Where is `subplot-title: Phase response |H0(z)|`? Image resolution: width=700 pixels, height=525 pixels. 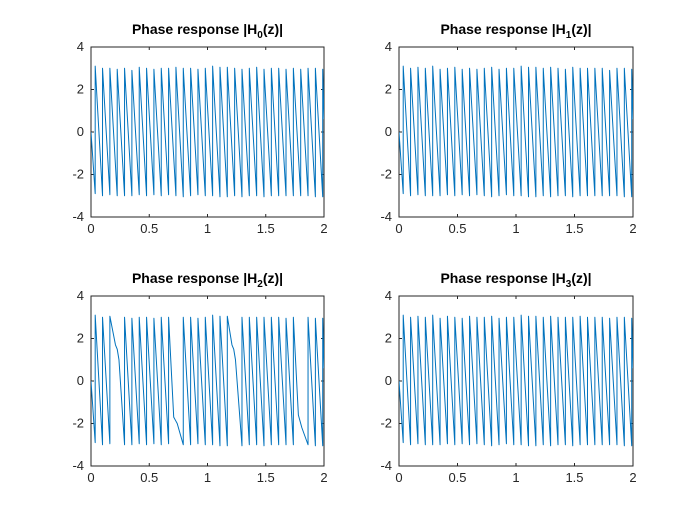
subplot-title: Phase response |H0(z)| is located at coordinates (207, 31).